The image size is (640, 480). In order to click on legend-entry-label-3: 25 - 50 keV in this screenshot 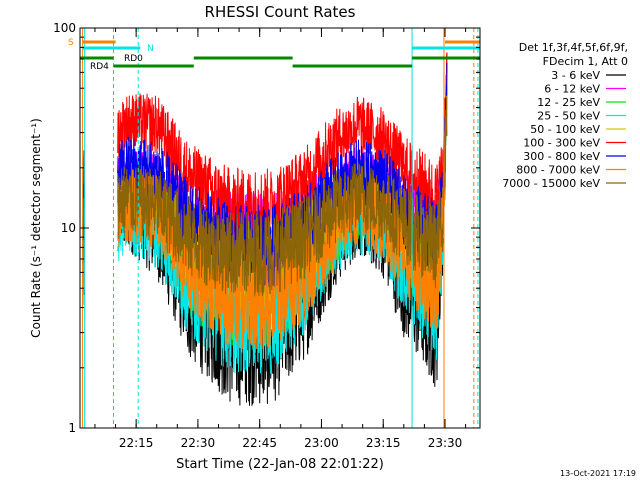, I will do `click(568, 116)`.